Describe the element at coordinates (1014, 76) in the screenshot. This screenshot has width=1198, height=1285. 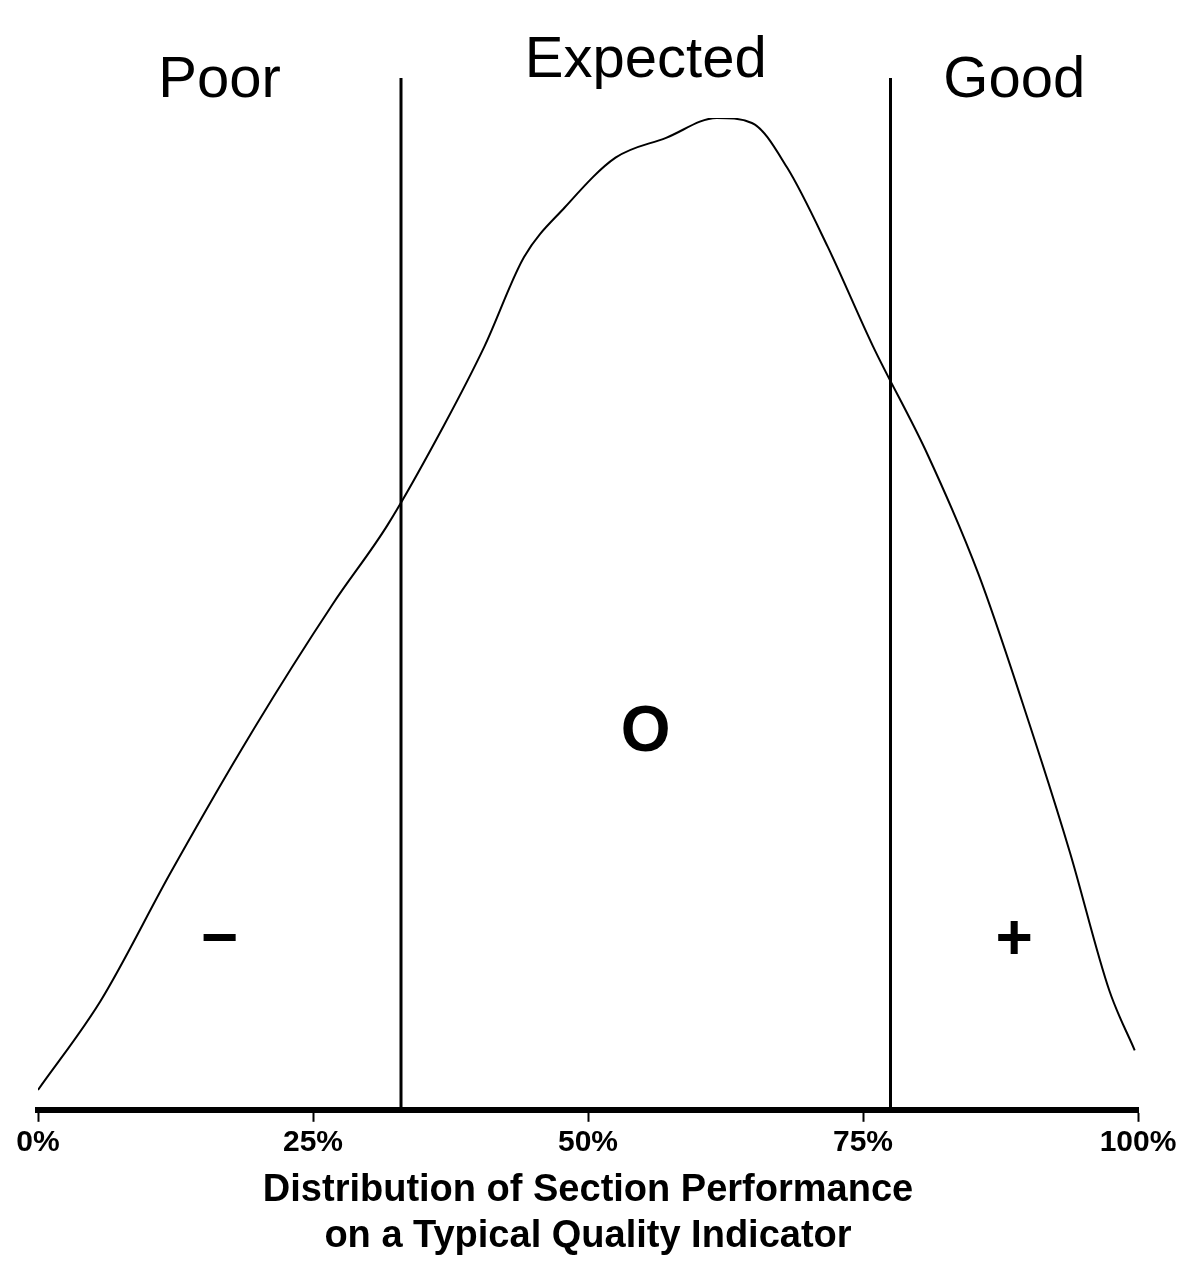
I see `text: Good` at that location.